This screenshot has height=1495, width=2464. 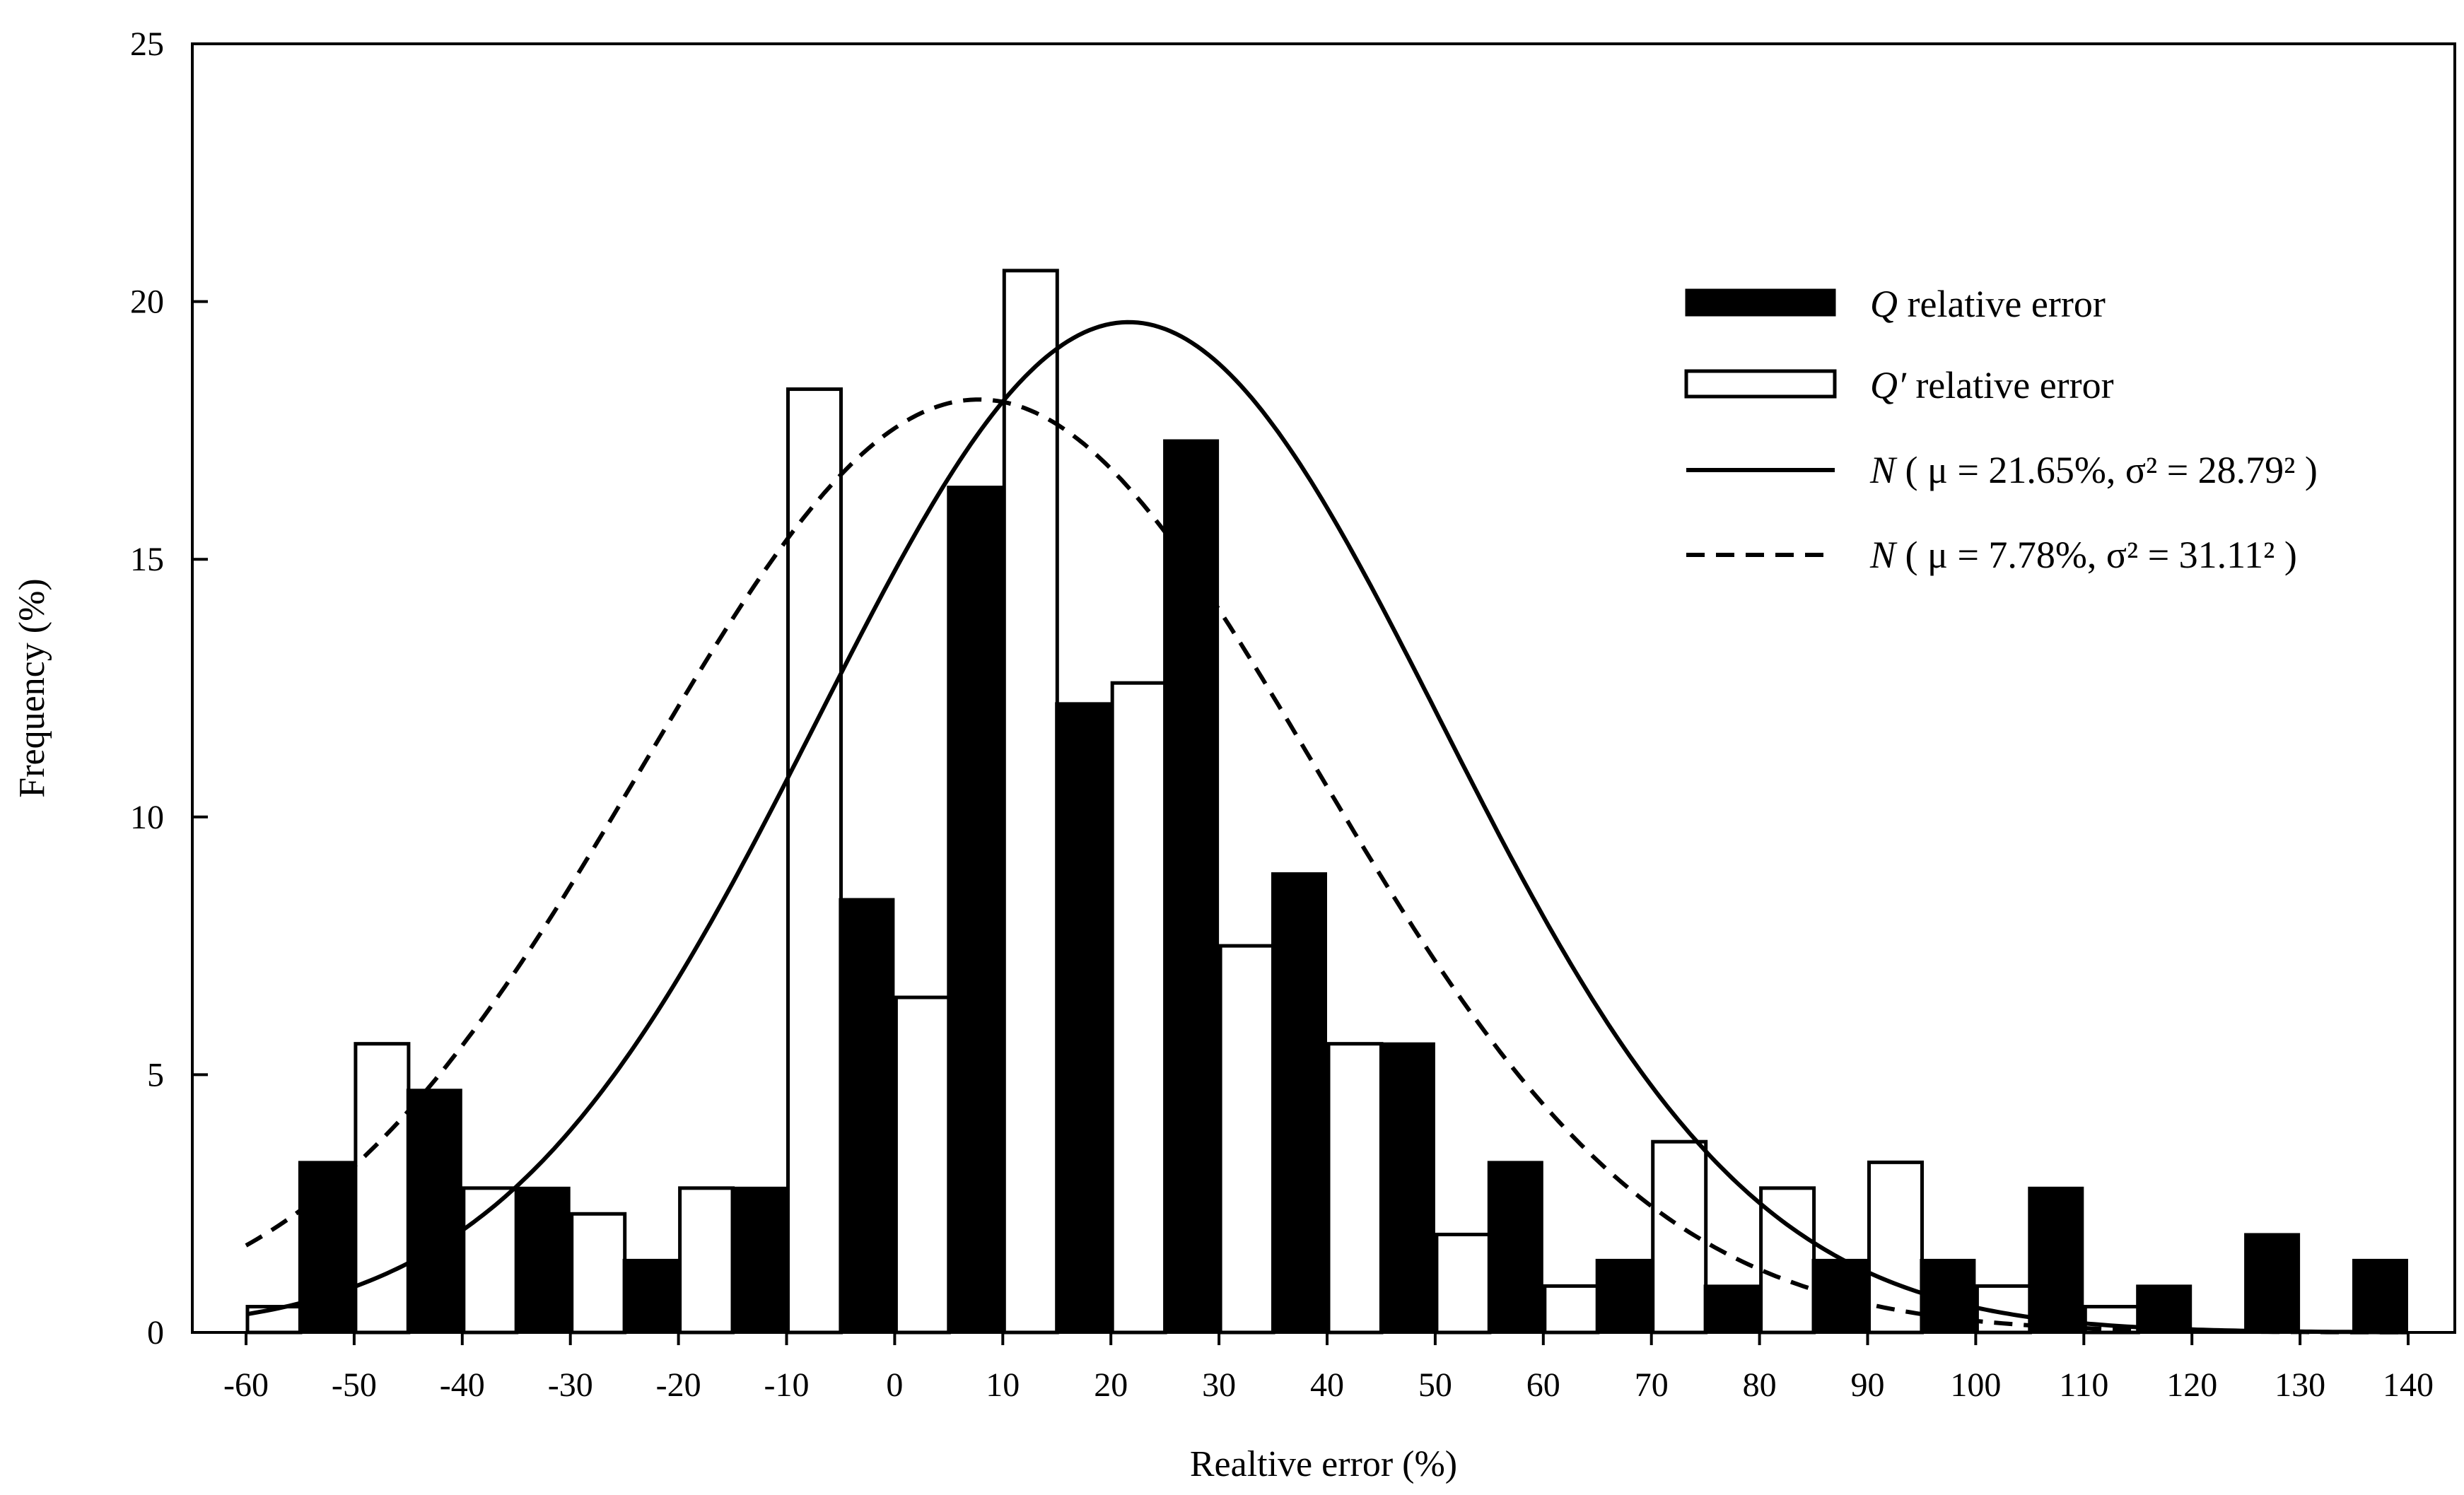 What do you see at coordinates (246, 1385) in the screenshot?
I see `x-tick-label: -60` at bounding box center [246, 1385].